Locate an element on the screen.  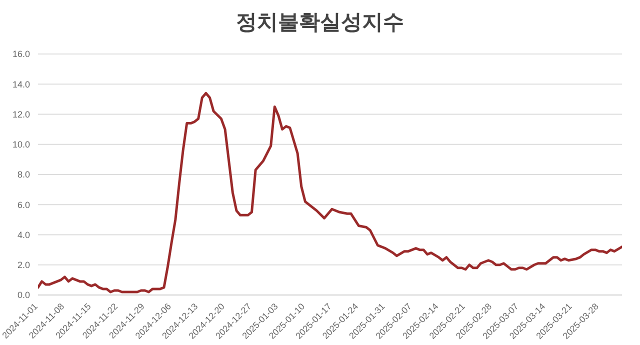
y-tick-label: 10.0 is located at coordinates (21, 145).